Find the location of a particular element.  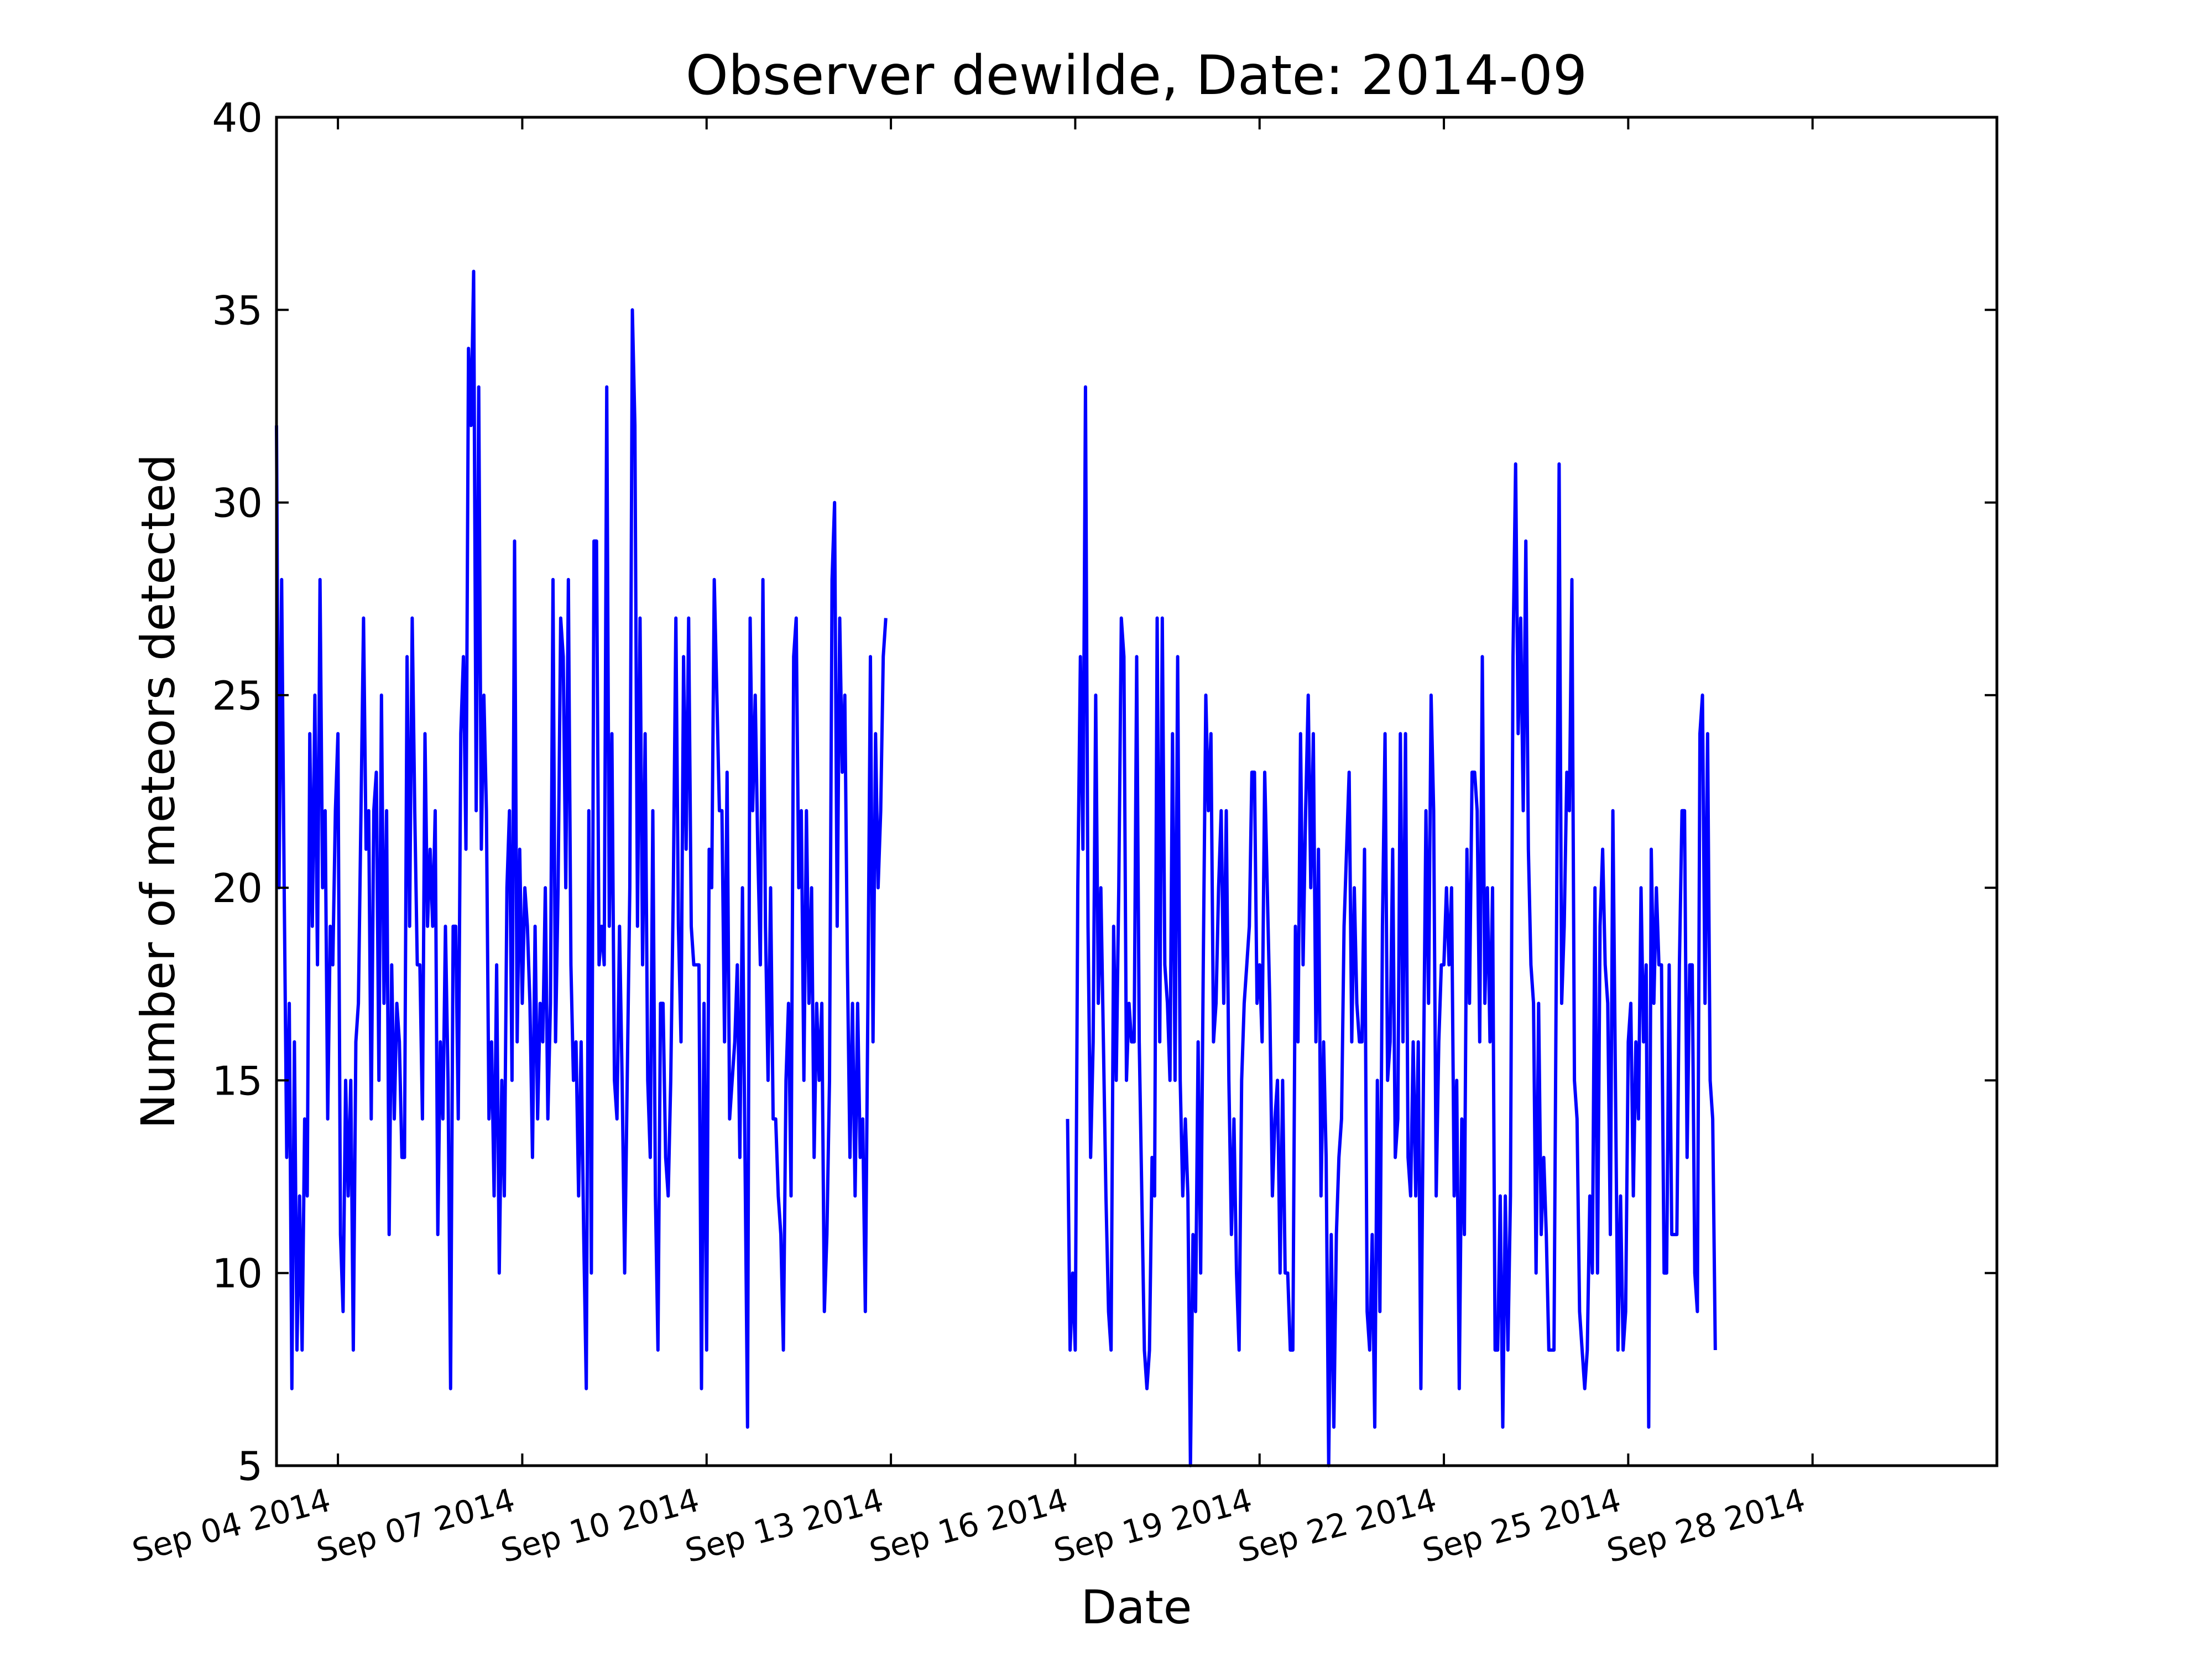

y-tick-label: 10 is located at coordinates (237, 1274).